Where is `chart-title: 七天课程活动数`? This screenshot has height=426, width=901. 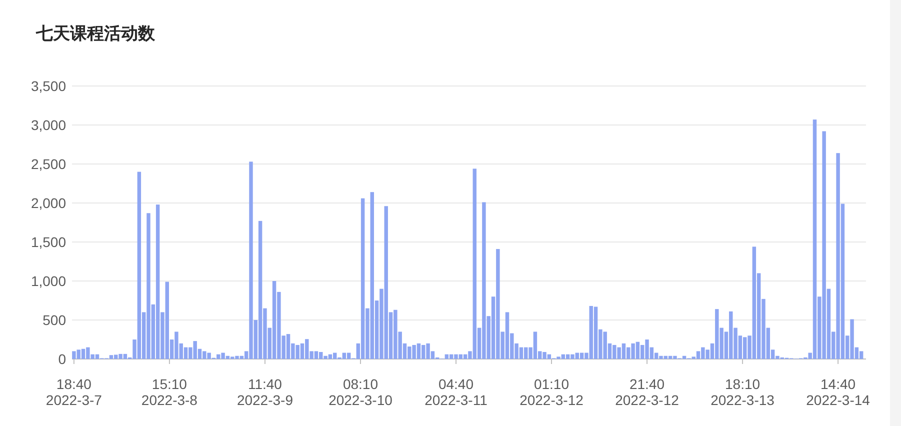
chart-title: 七天课程活动数 is located at coordinates (95, 33).